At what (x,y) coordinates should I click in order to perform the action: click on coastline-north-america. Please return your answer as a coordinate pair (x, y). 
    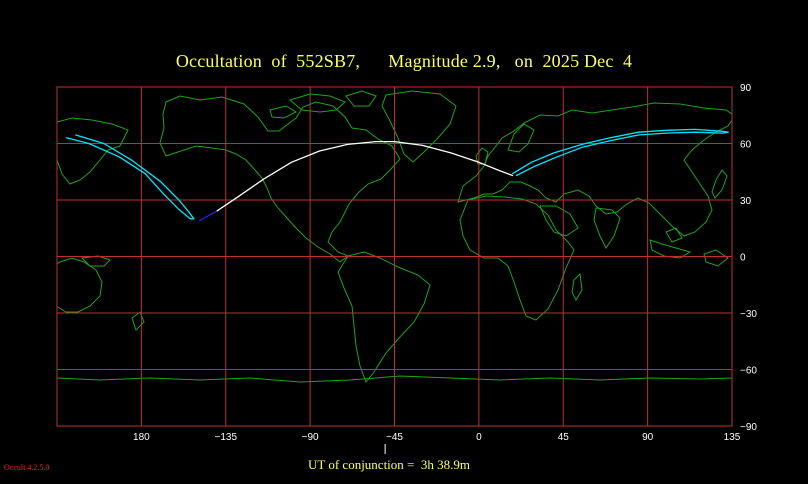
    Looking at the image, I should click on (280, 179).